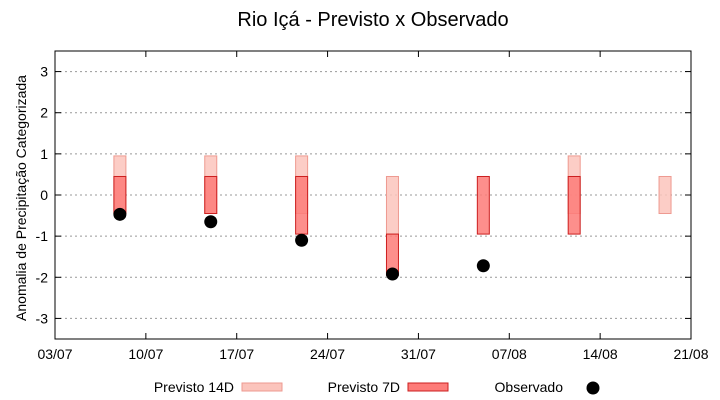 The image size is (720, 400). What do you see at coordinates (44, 195) in the screenshot?
I see `y-tick-label: 0` at bounding box center [44, 195].